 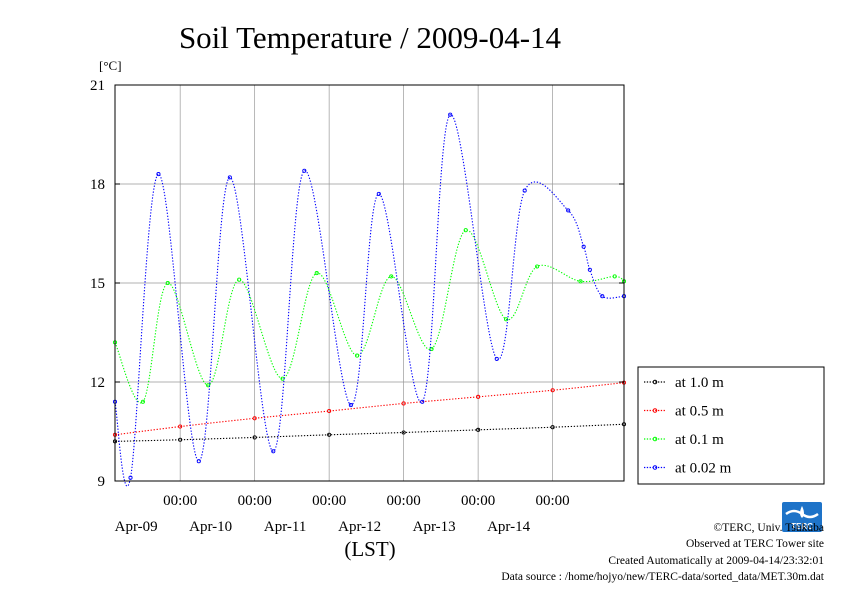 I want to click on x-day-label: Apr-10, so click(x=210, y=527).